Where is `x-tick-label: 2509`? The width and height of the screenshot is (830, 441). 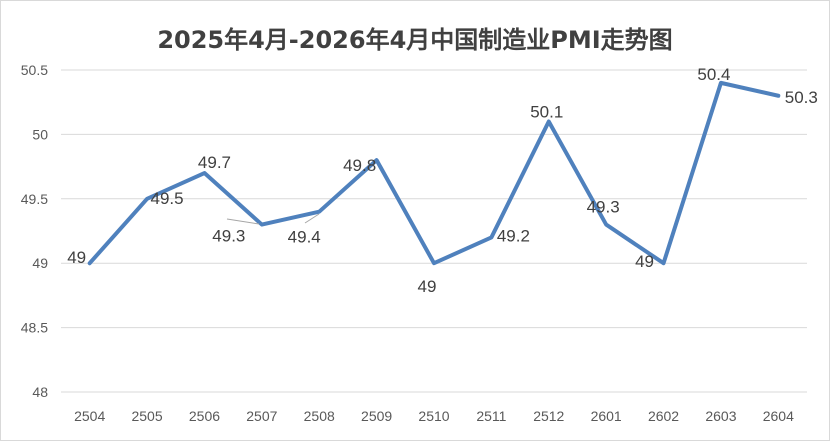 x-tick-label: 2509 is located at coordinates (376, 416).